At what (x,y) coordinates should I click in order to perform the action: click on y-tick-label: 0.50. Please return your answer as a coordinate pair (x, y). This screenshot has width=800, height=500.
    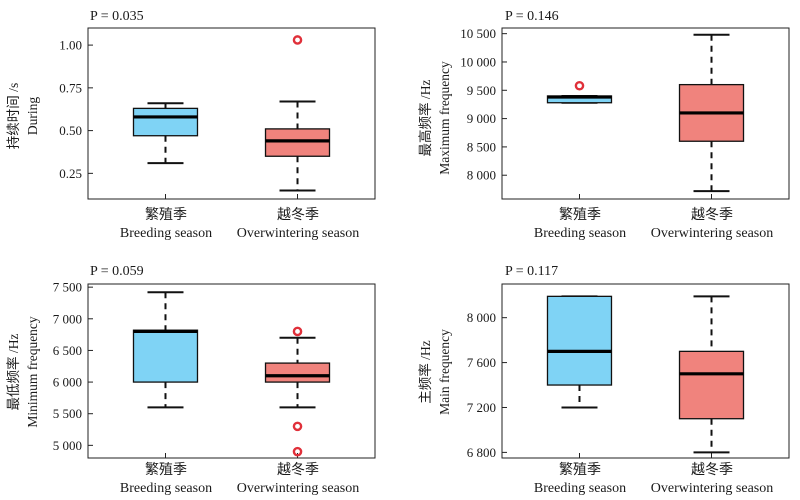
    Looking at the image, I should click on (70, 130).